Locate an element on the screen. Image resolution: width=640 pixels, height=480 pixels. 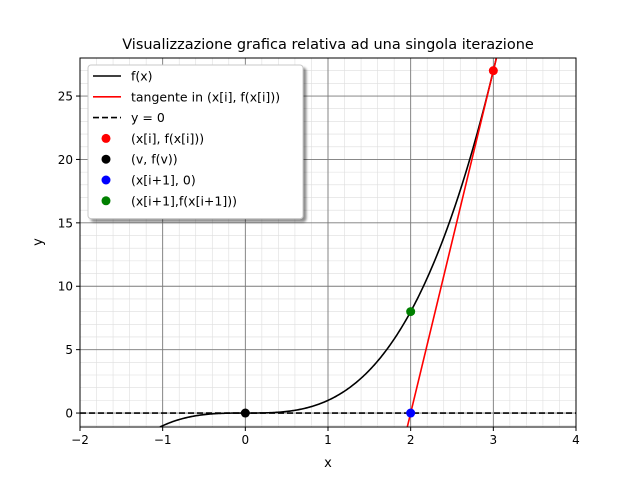
x-tick-label: −1 is located at coordinates (163, 440).